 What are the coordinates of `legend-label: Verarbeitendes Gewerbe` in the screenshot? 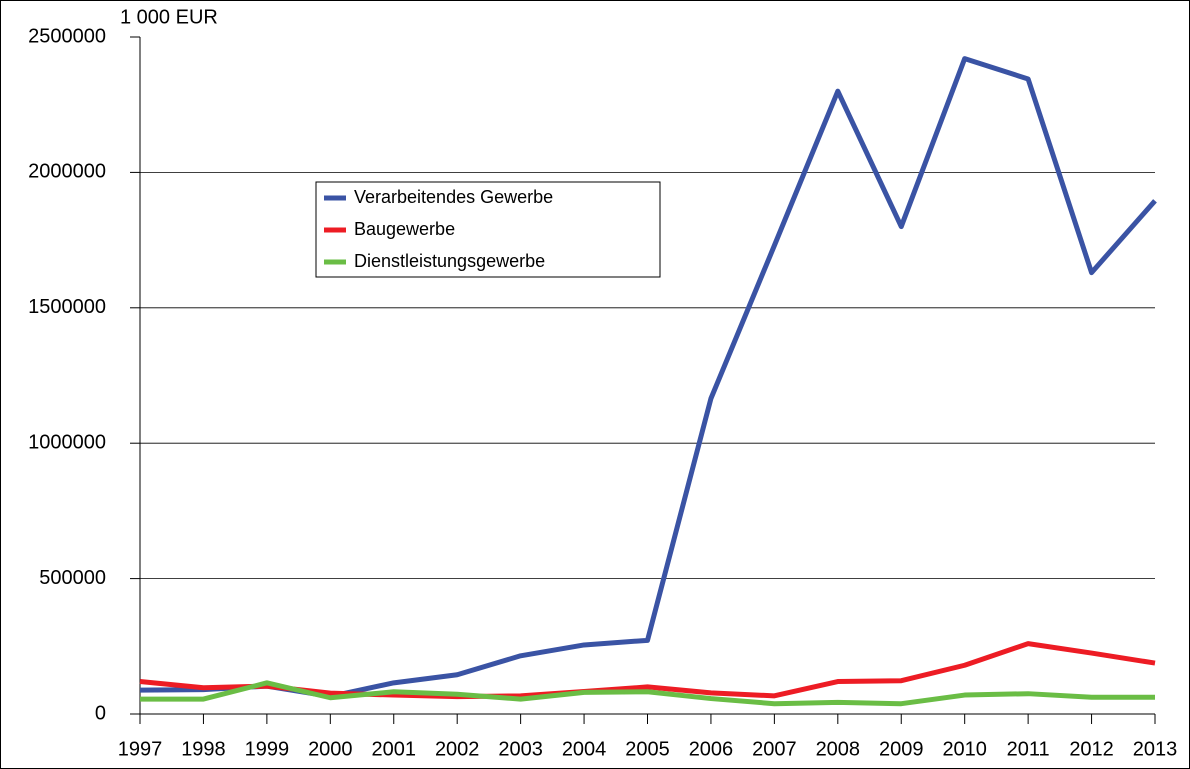 It's located at (453, 197).